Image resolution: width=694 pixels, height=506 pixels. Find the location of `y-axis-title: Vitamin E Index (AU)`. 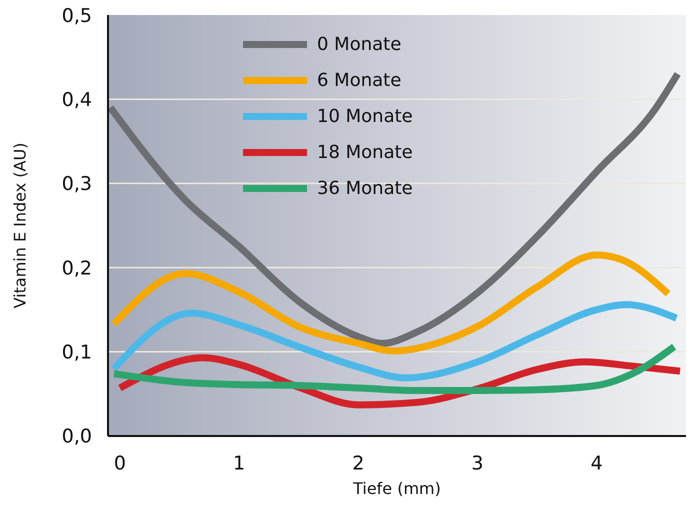

y-axis-title: Vitamin E Index (AU) is located at coordinates (20, 225).